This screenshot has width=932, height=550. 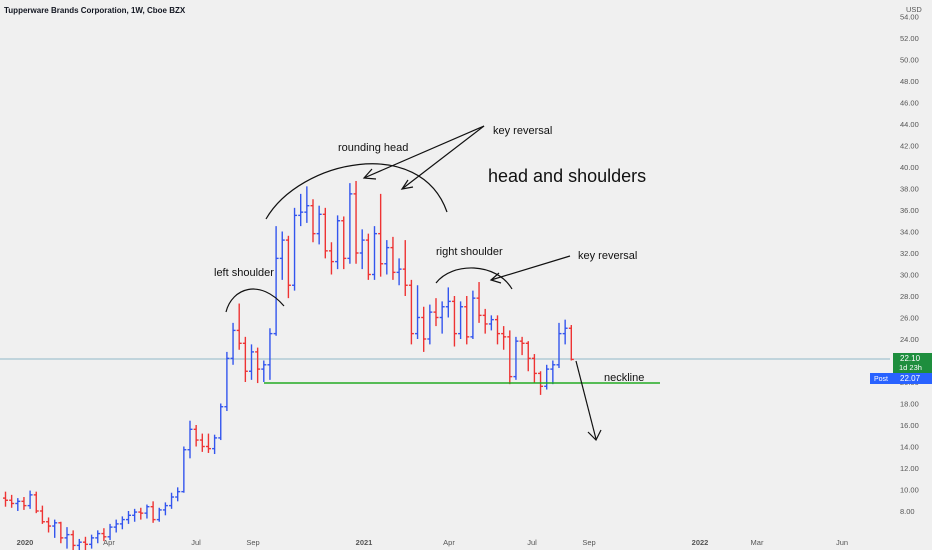 What do you see at coordinates (910, 367) in the screenshot?
I see `countdown-value: 1d 23h` at bounding box center [910, 367].